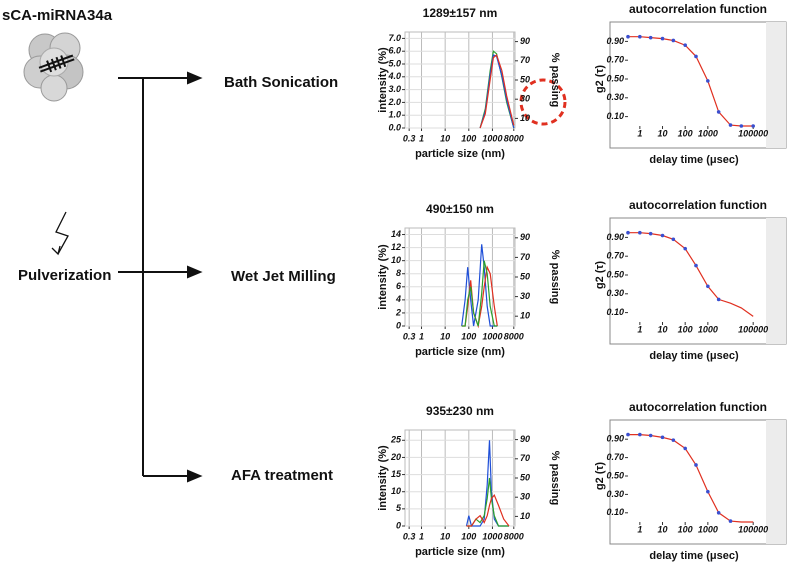  I want to click on y2-tick-label: 50, so click(525, 79).